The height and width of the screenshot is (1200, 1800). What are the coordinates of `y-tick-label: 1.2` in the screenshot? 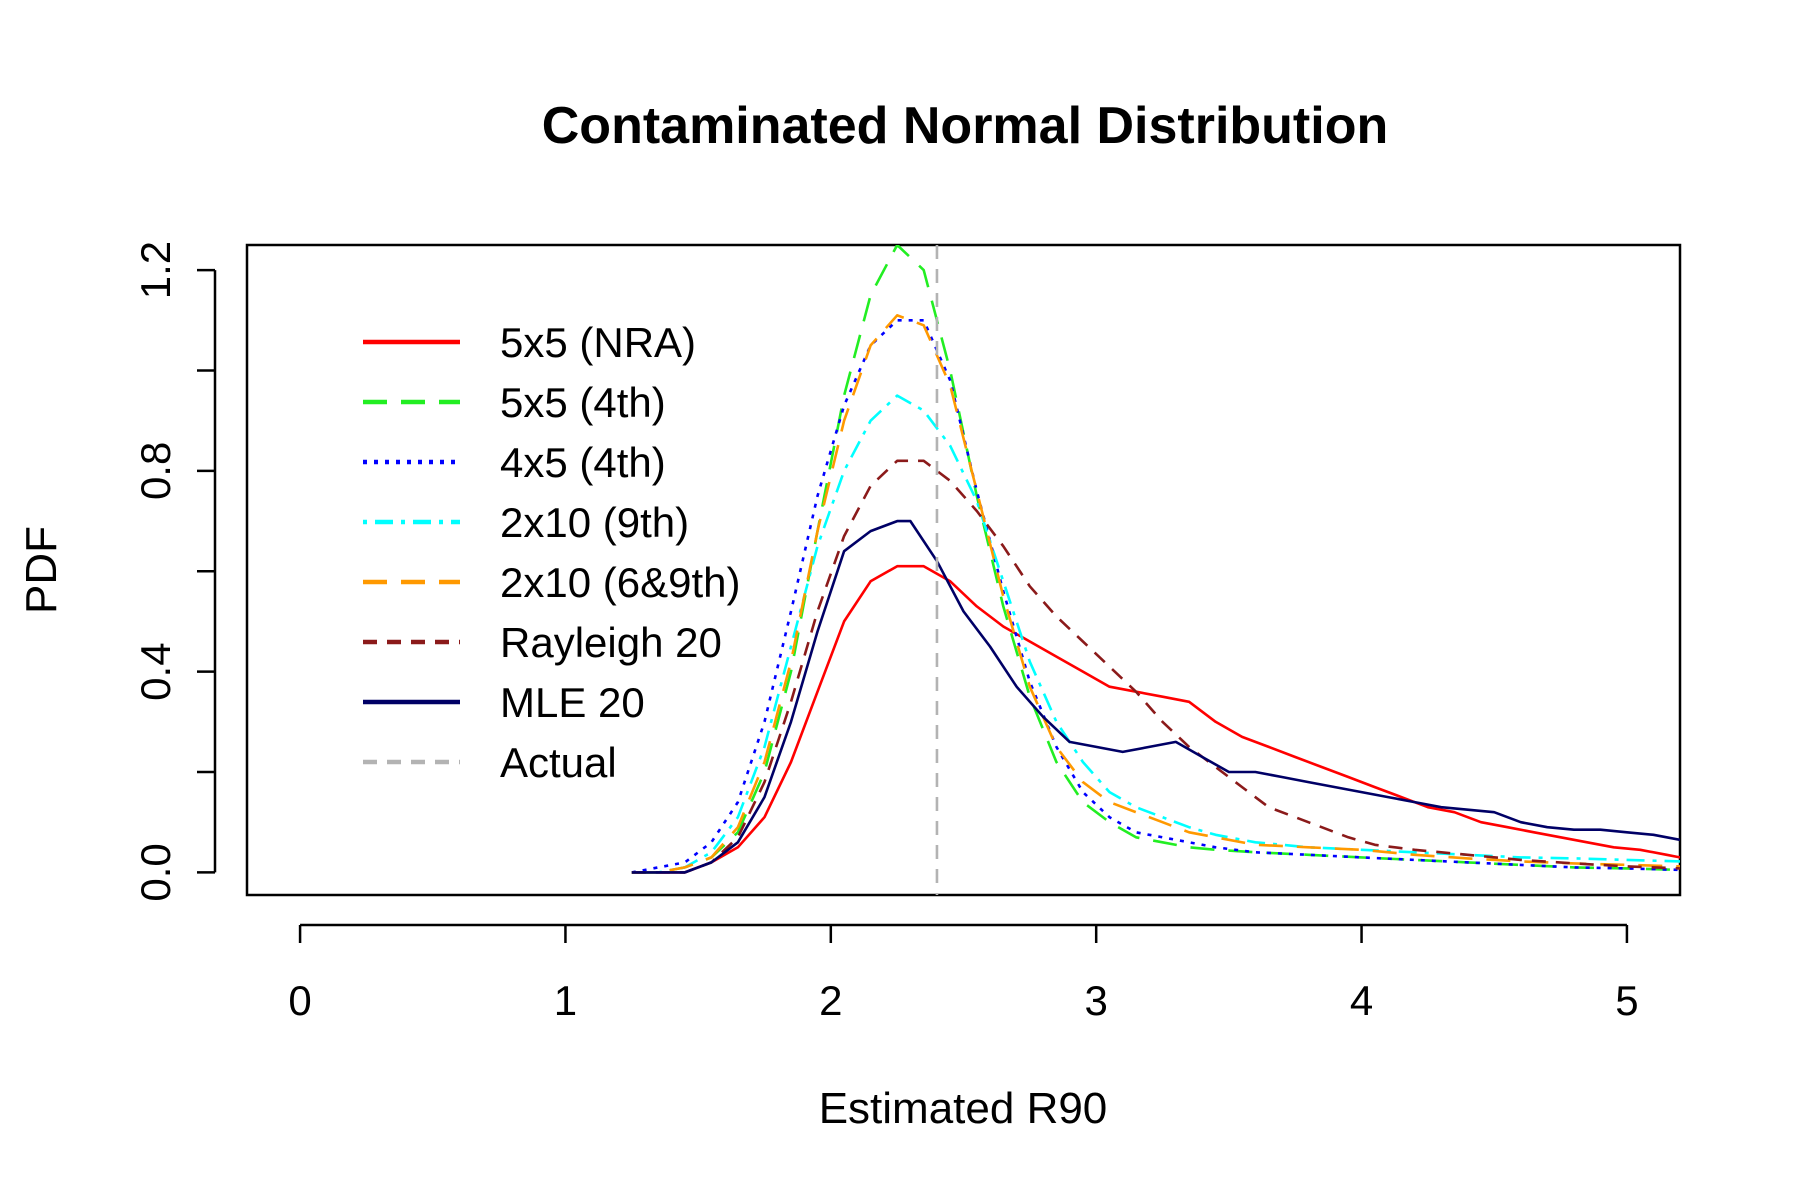 It's located at (155, 270).